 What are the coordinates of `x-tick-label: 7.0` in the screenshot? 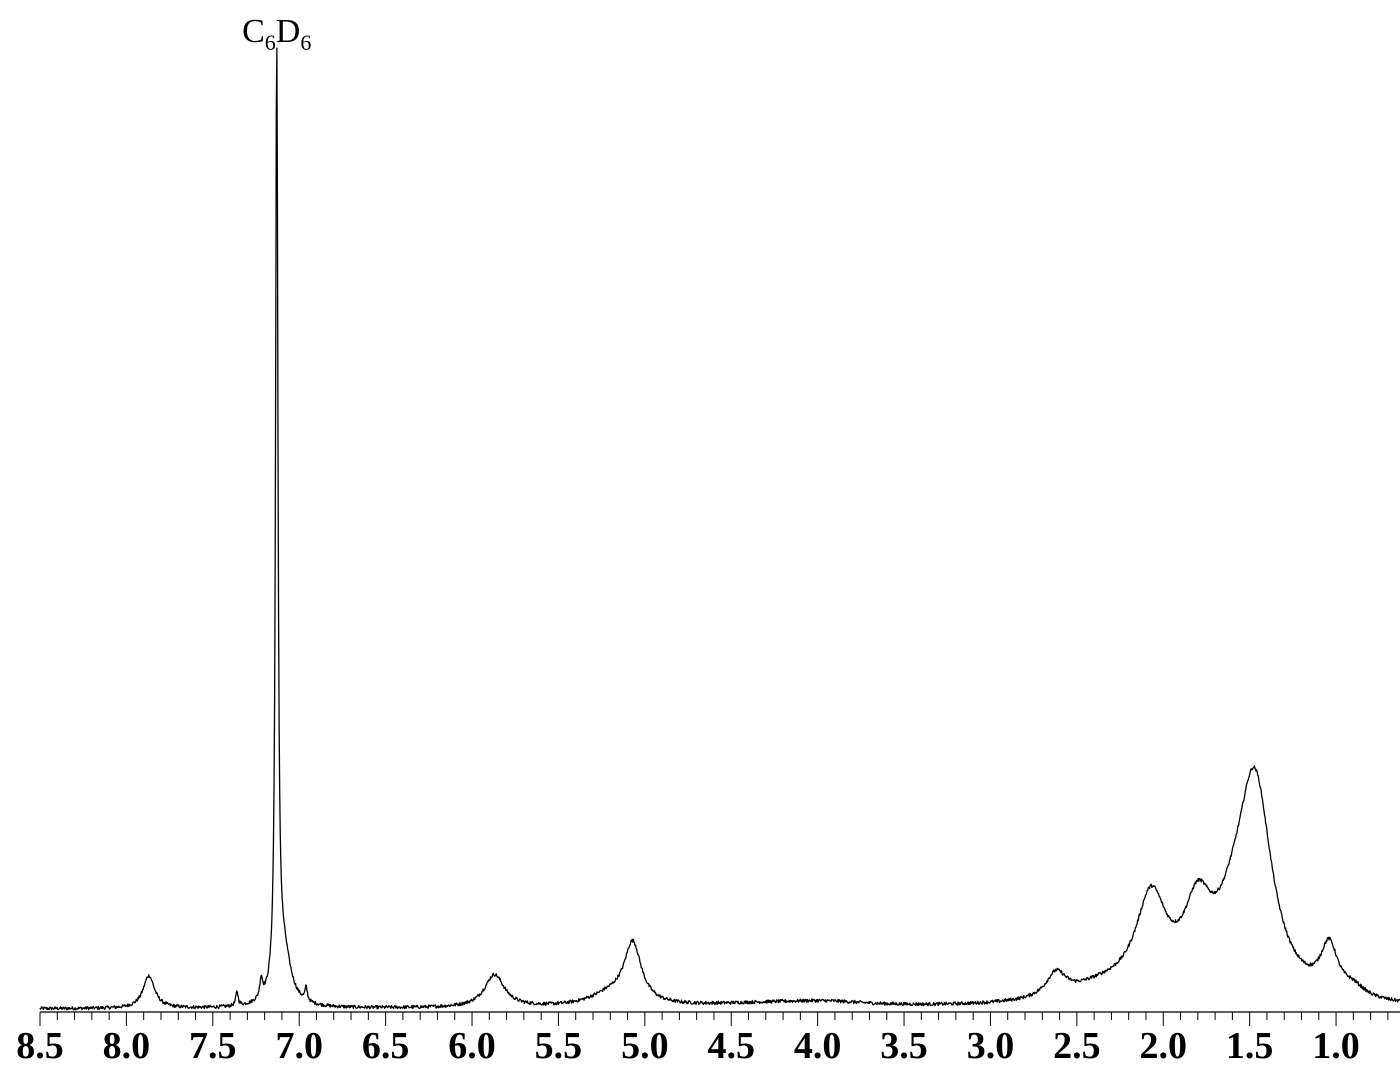 It's located at (299, 1045).